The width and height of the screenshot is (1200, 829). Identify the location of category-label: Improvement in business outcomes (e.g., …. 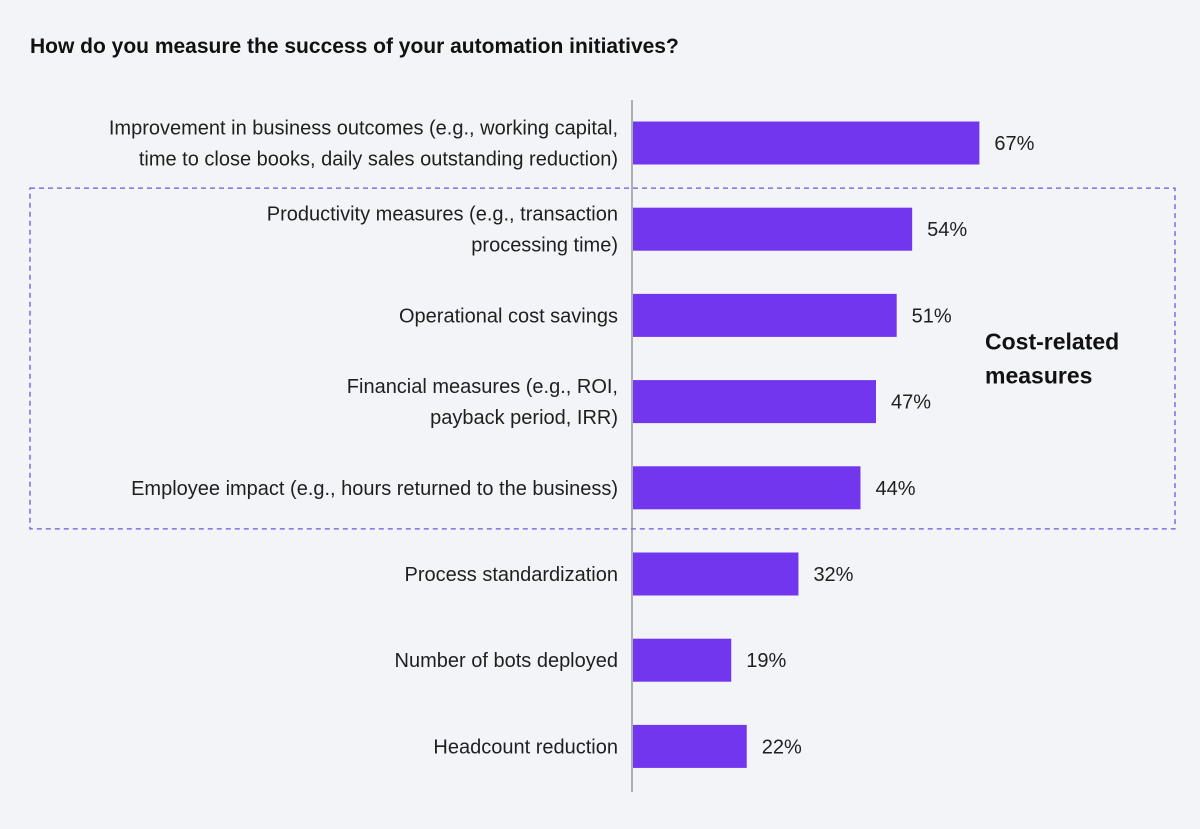
(363, 129).